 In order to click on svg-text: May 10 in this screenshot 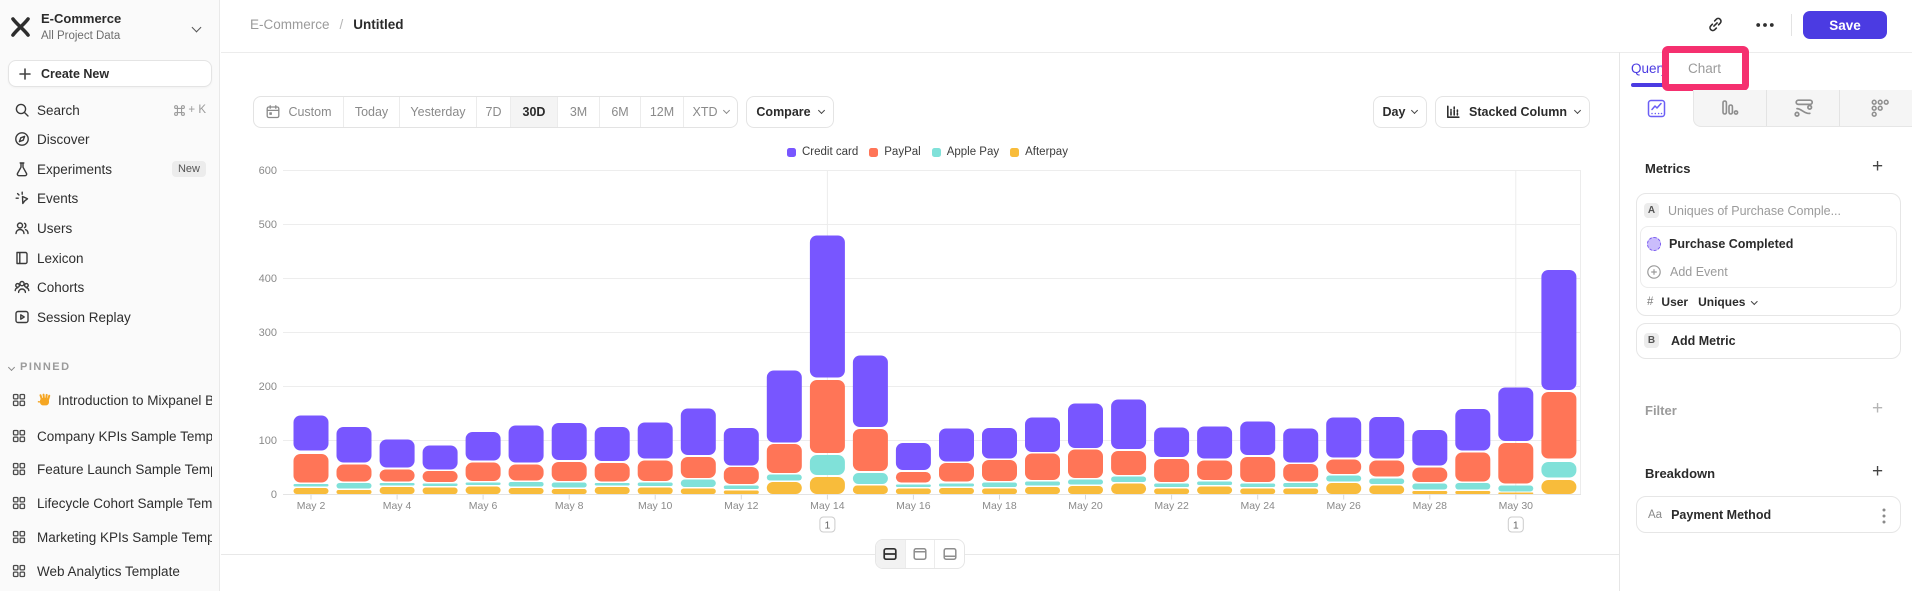, I will do `click(655, 506)`.